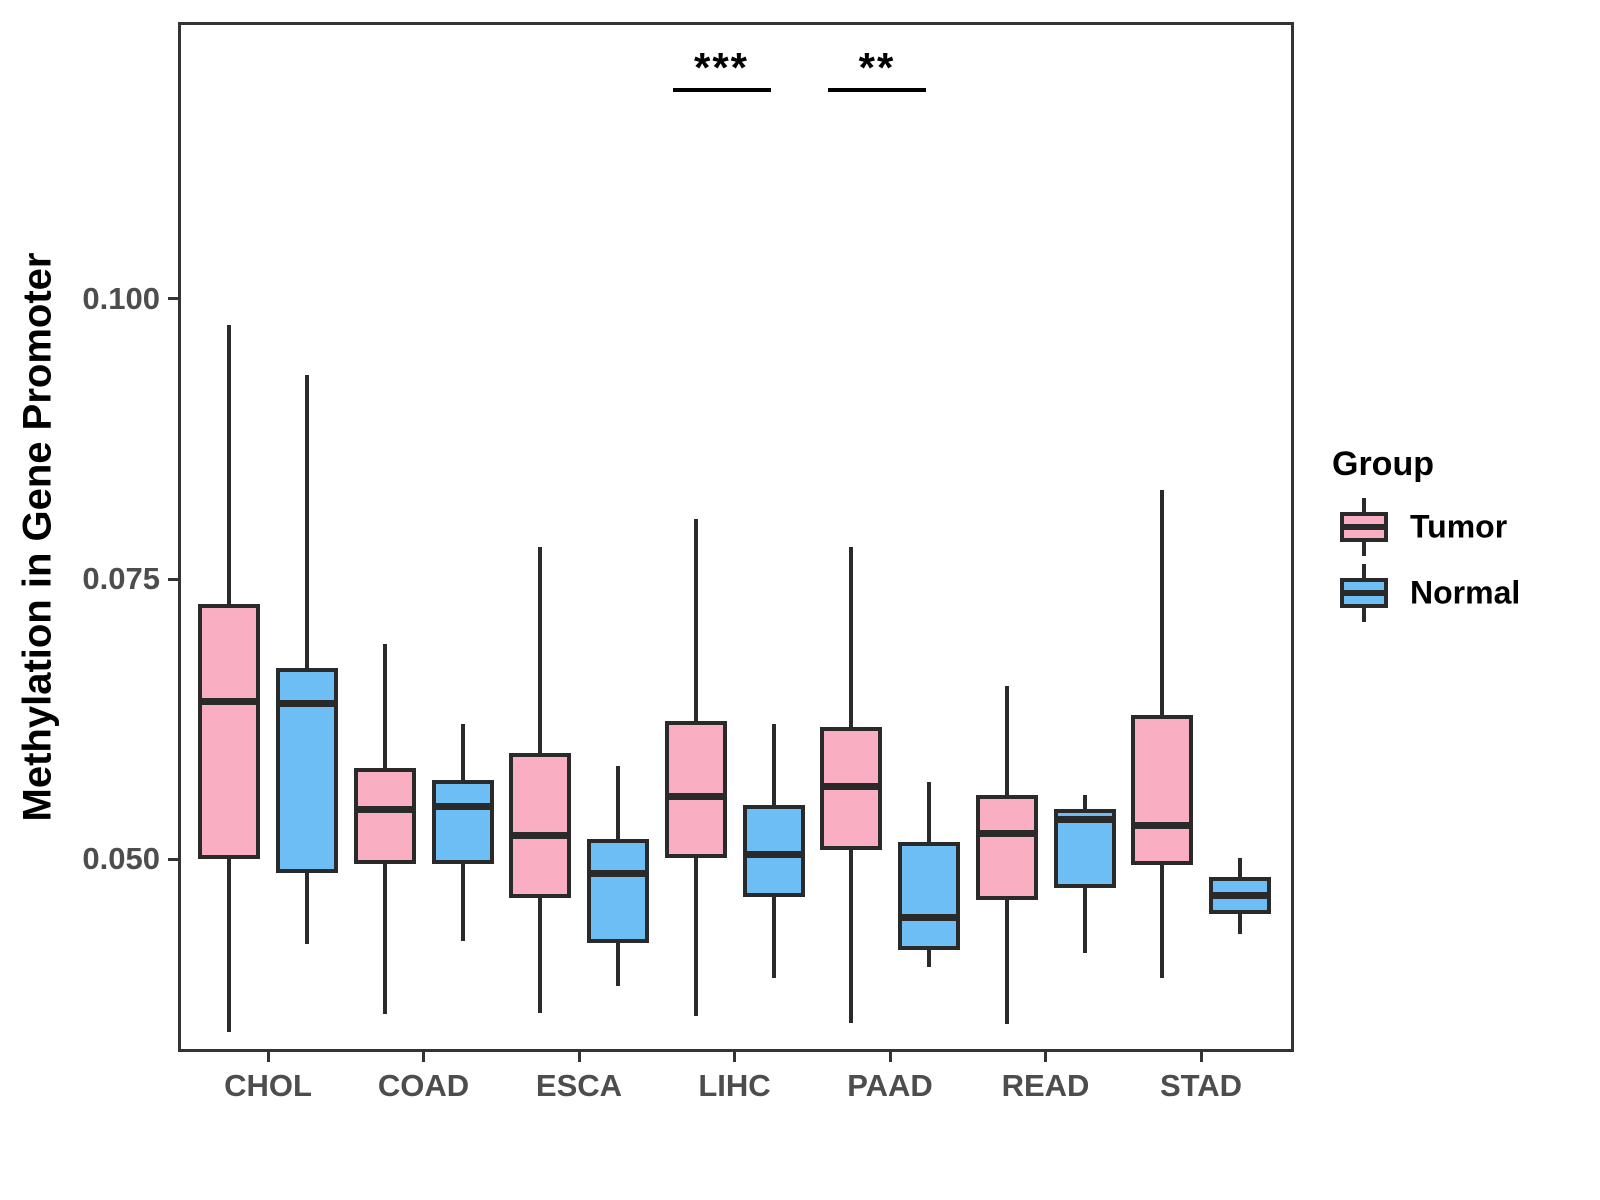  Describe the element at coordinates (1006, 833) in the screenshot. I see `median-tumor-READ` at that location.